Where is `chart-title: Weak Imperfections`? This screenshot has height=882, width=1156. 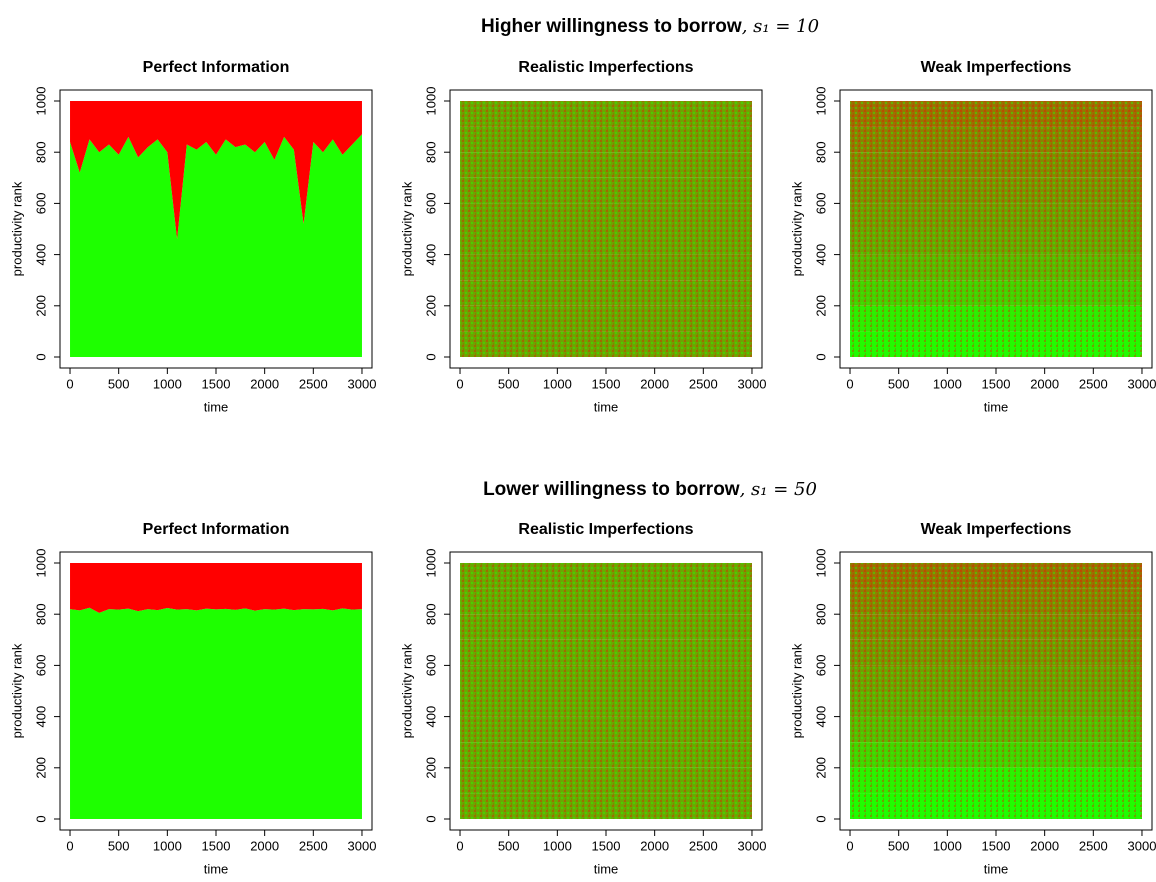
chart-title: Weak Imperfections is located at coordinates (996, 529).